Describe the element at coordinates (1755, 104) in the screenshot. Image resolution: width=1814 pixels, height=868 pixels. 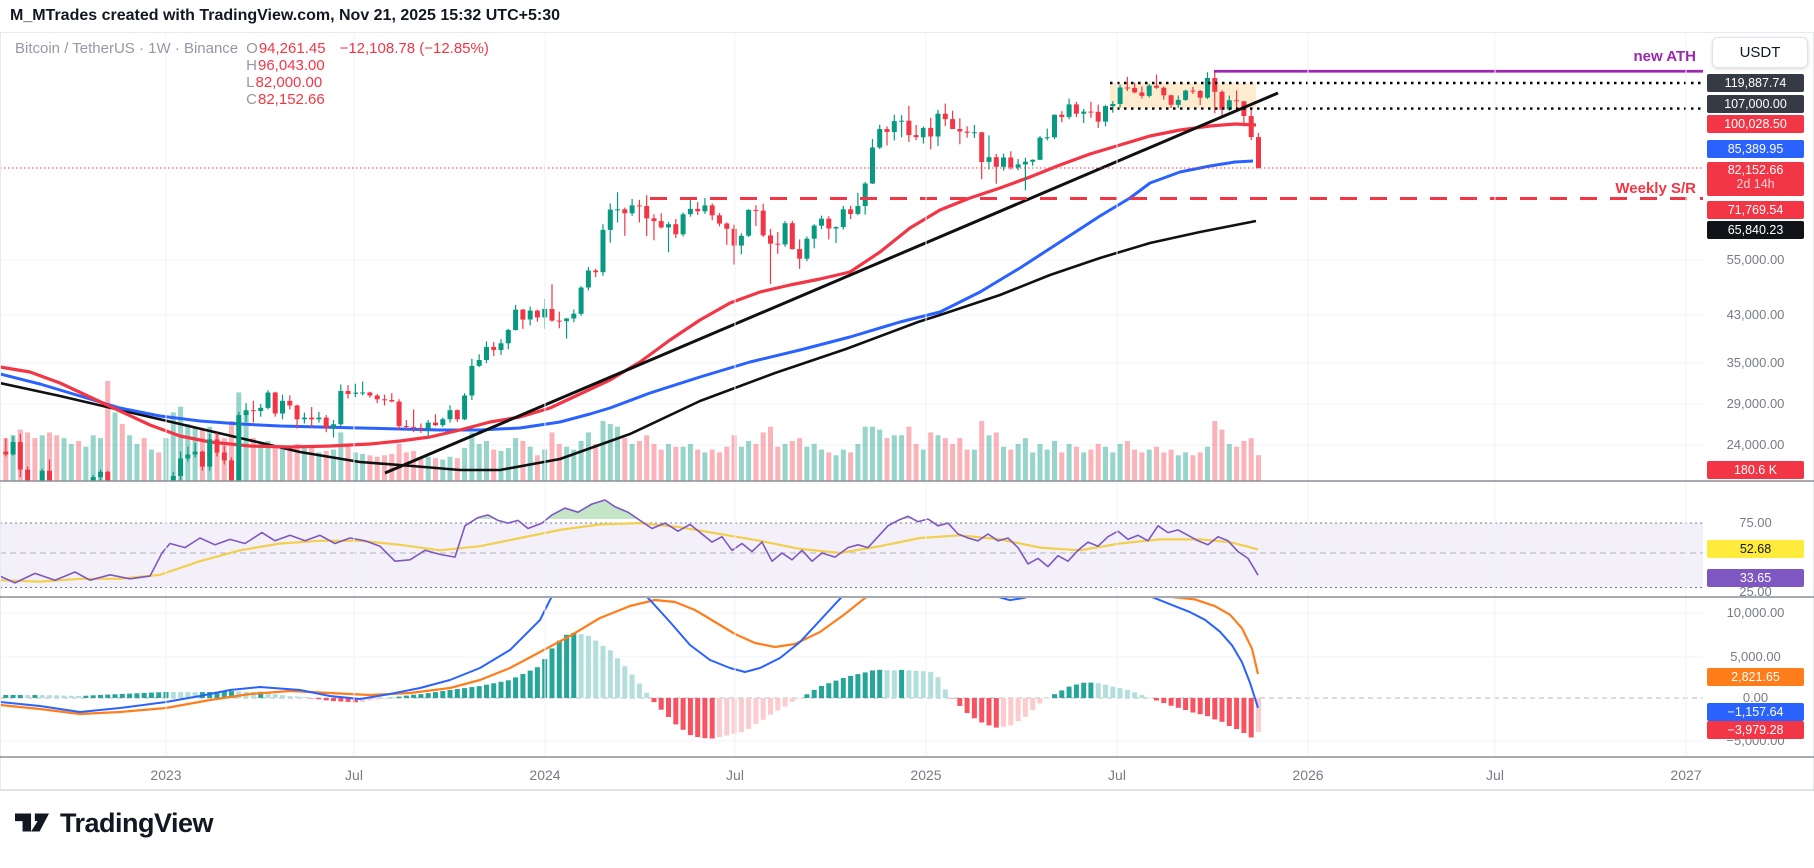
I see `price-axis-chip: 107,000.00` at that location.